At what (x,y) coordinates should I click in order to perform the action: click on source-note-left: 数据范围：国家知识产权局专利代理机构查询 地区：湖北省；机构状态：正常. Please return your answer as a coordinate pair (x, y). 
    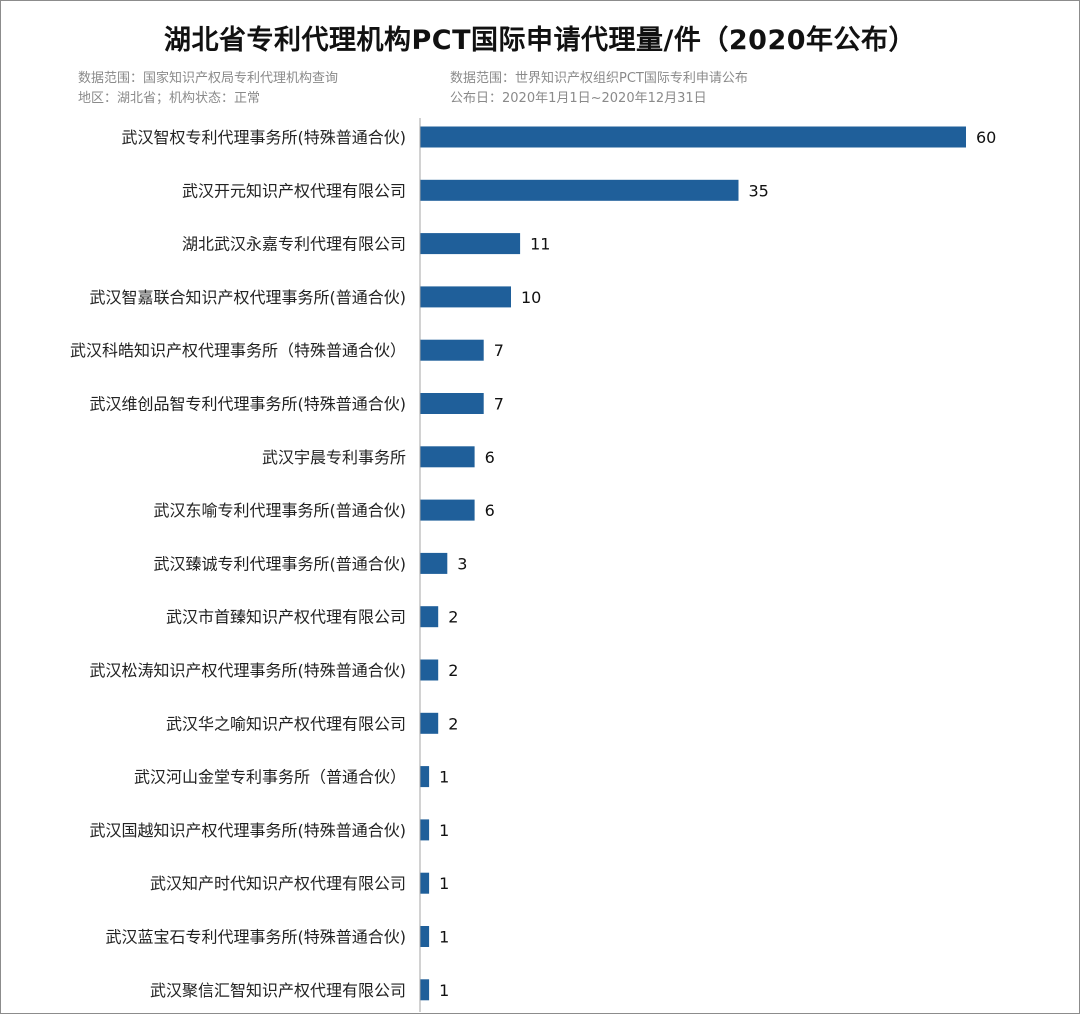
    Looking at the image, I should click on (208, 89).